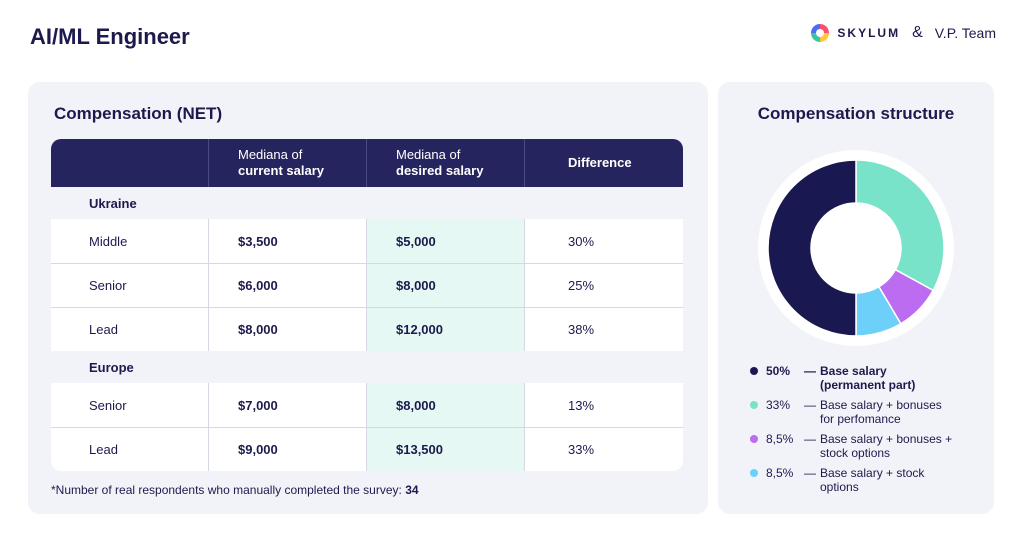 This screenshot has width=1024, height=536. I want to click on legend-label-line2: for perfomance, so click(860, 419).